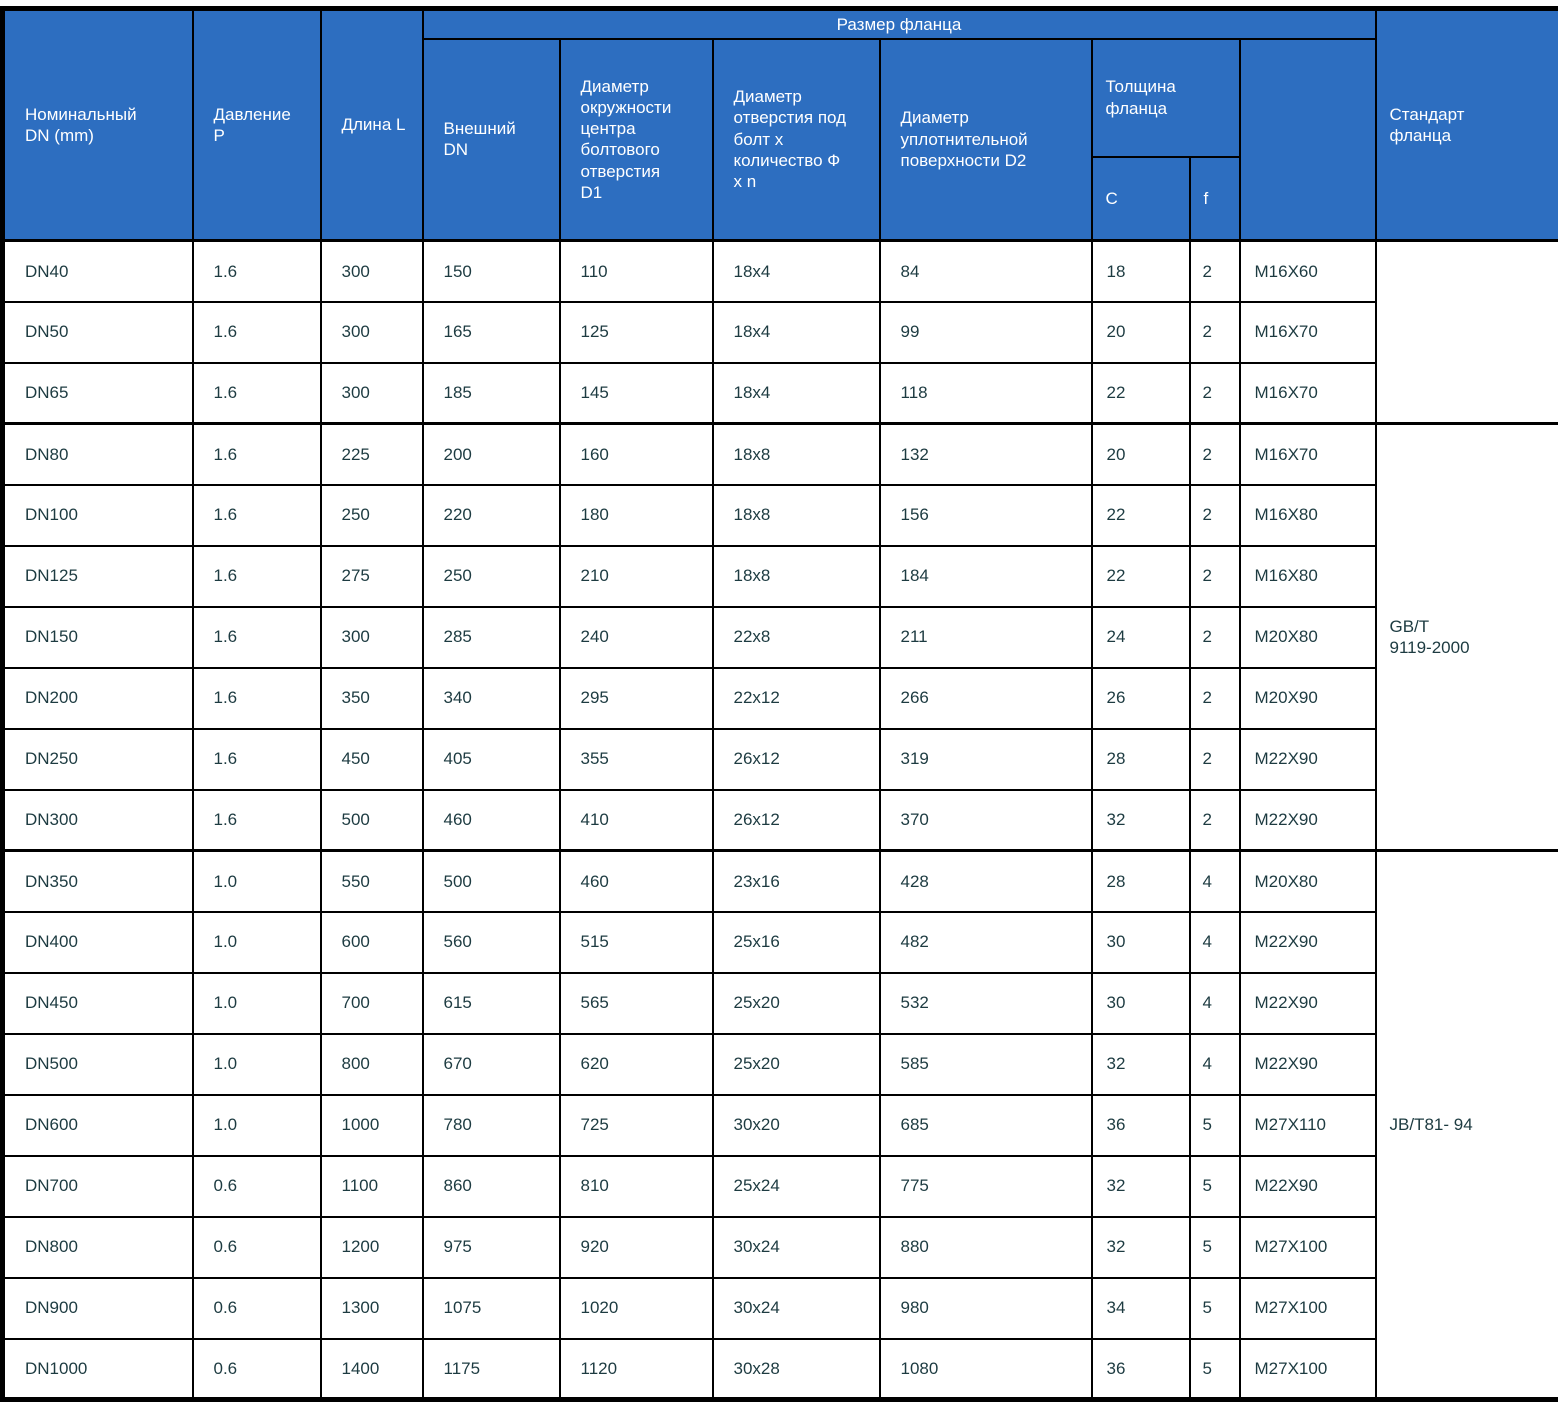 The height and width of the screenshot is (1406, 1558). I want to click on table-row: DN600 1.0 1000 780 725 30x20 685 36 5 M27X110, so click(779, 1125).